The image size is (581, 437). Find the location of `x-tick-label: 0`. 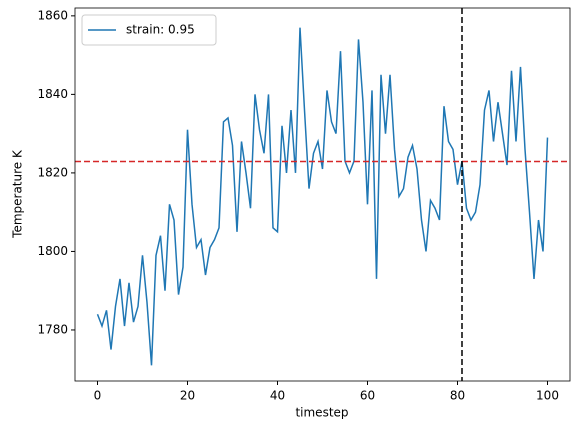

x-tick-label: 0 is located at coordinates (98, 396).